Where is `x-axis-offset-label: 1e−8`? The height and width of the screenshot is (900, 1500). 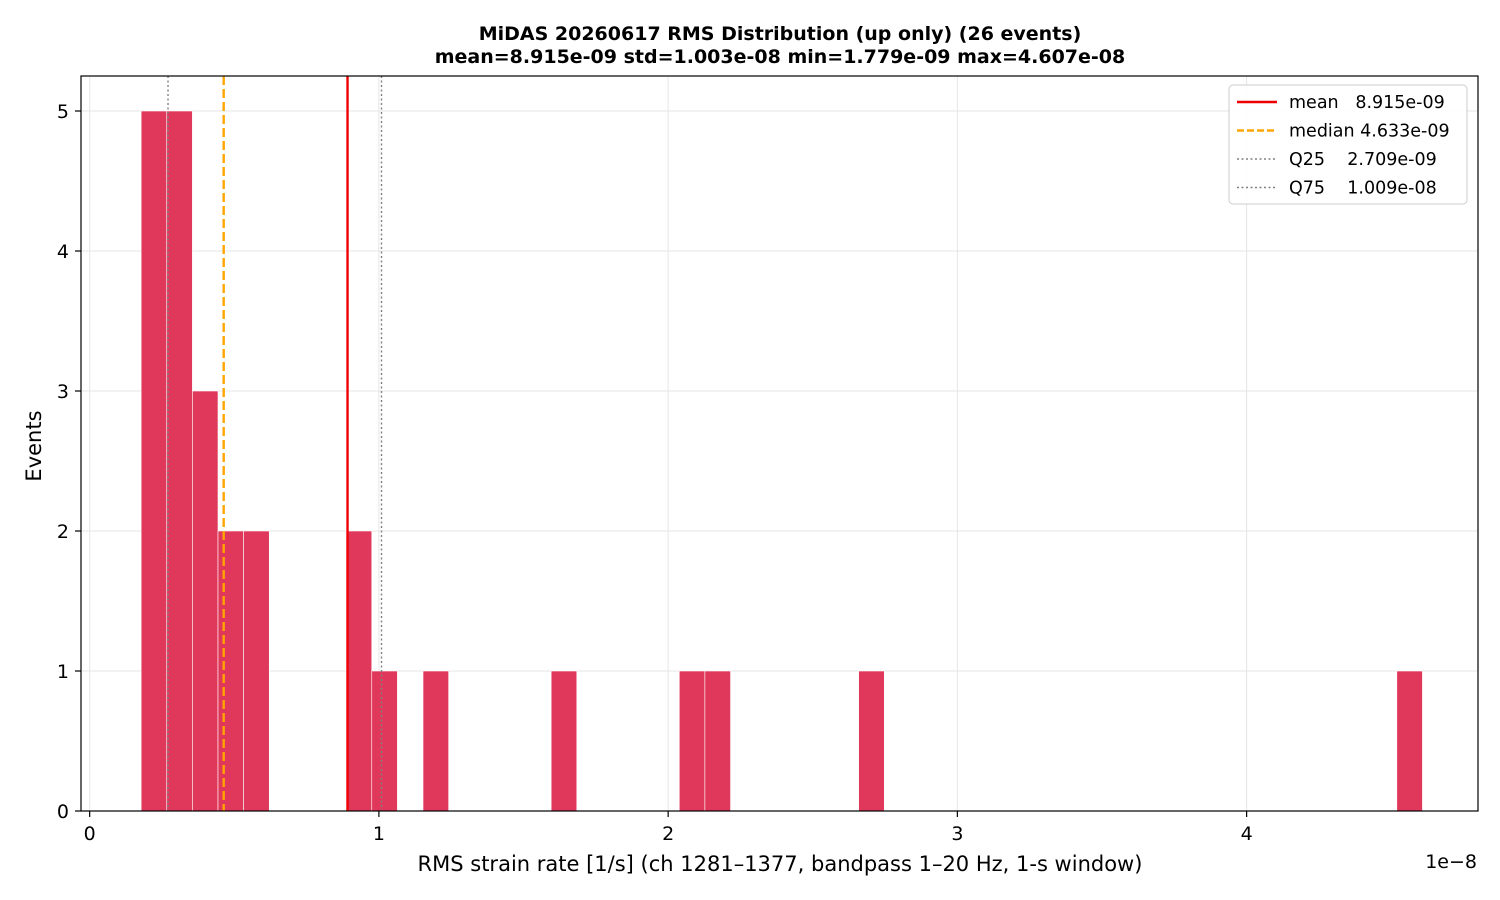
x-axis-offset-label: 1e−8 is located at coordinates (1451, 862).